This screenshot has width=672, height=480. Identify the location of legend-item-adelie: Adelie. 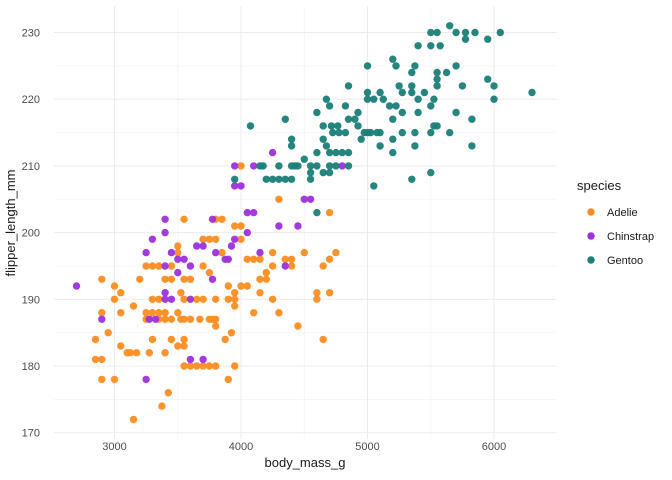
(612, 213).